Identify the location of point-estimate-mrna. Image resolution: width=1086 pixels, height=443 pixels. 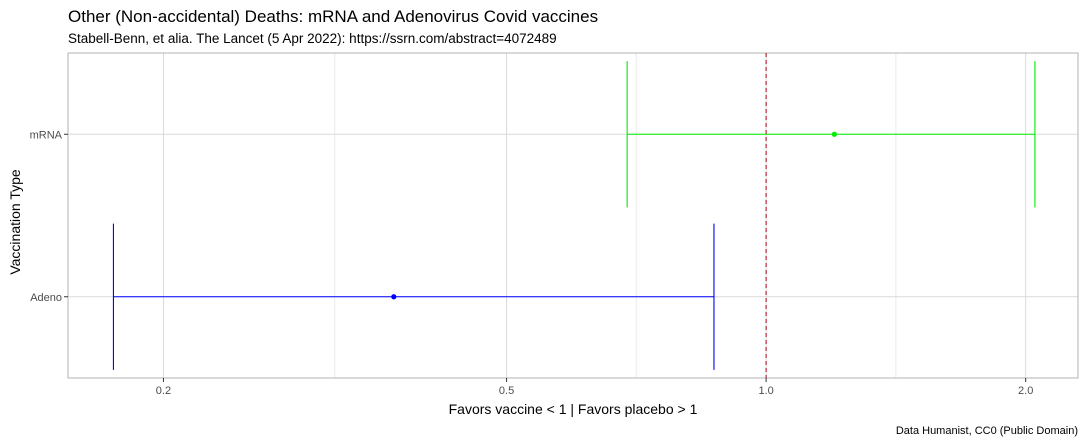
(834, 134).